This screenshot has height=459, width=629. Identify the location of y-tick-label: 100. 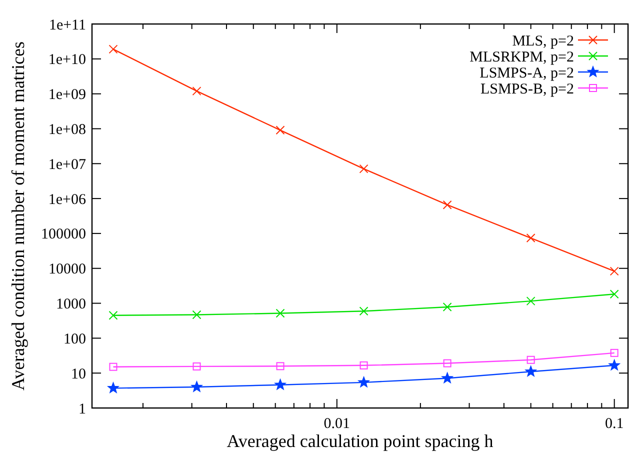
(75, 339).